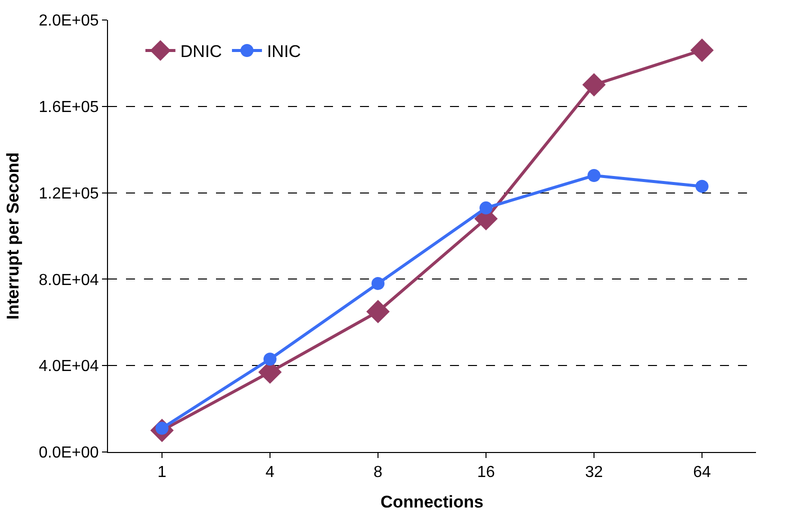 The image size is (786, 522). What do you see at coordinates (68, 280) in the screenshot?
I see `y-tick-label: 8.0E+04` at bounding box center [68, 280].